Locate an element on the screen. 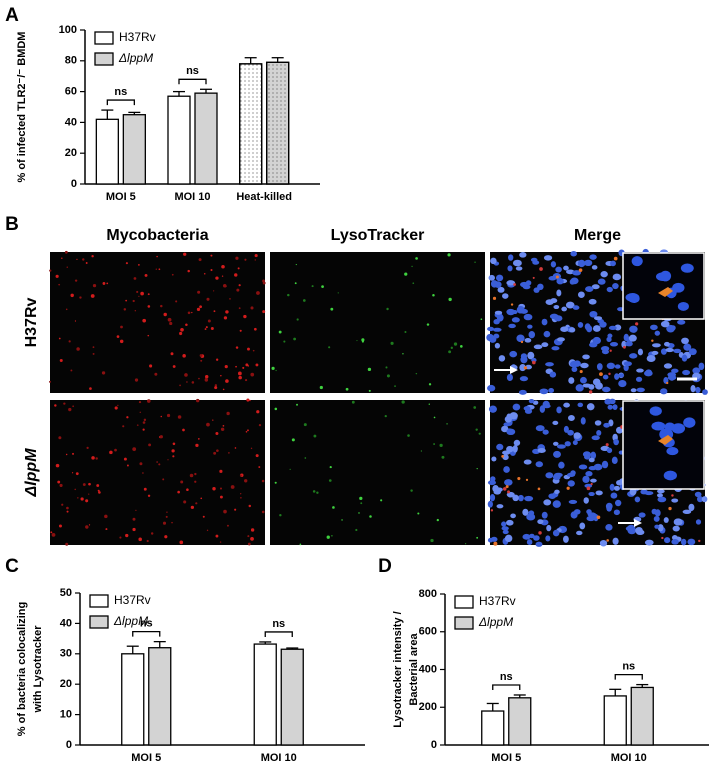 Image resolution: width=709 pixels, height=761 pixels. significance-bracket is located at coordinates (278, 634).